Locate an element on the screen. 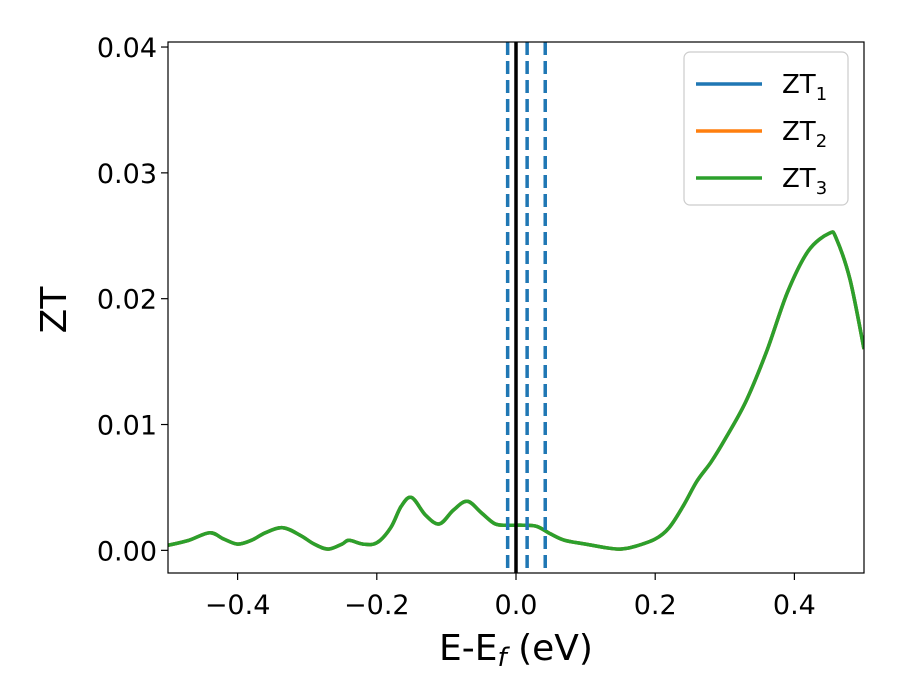 The height and width of the screenshot is (700, 900). x-tick-label: −0.2 is located at coordinates (377, 605).